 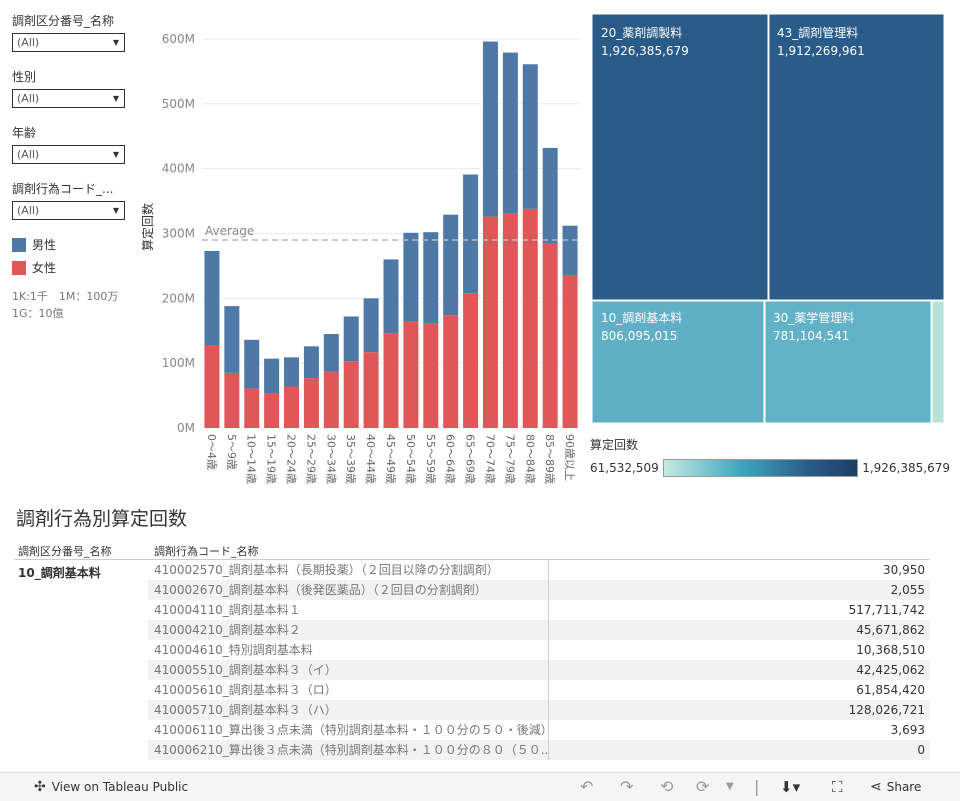 I want to click on revert-icon: ⟲, so click(x=667, y=786).